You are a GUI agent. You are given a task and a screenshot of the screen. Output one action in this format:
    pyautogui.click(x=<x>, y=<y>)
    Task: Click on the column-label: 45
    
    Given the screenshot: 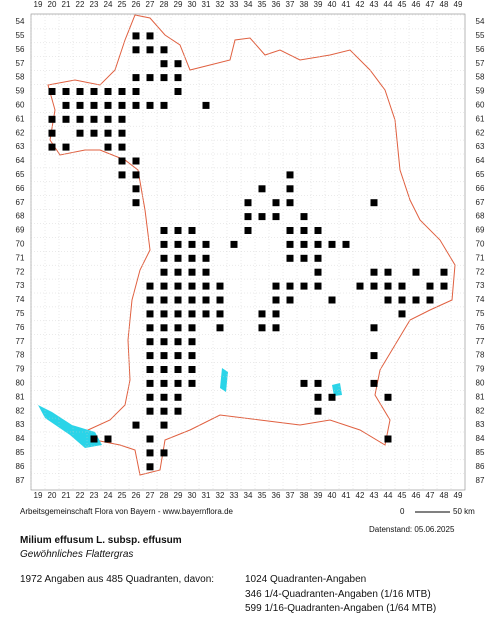 What is the action you would take?
    pyautogui.click(x=402, y=495)
    